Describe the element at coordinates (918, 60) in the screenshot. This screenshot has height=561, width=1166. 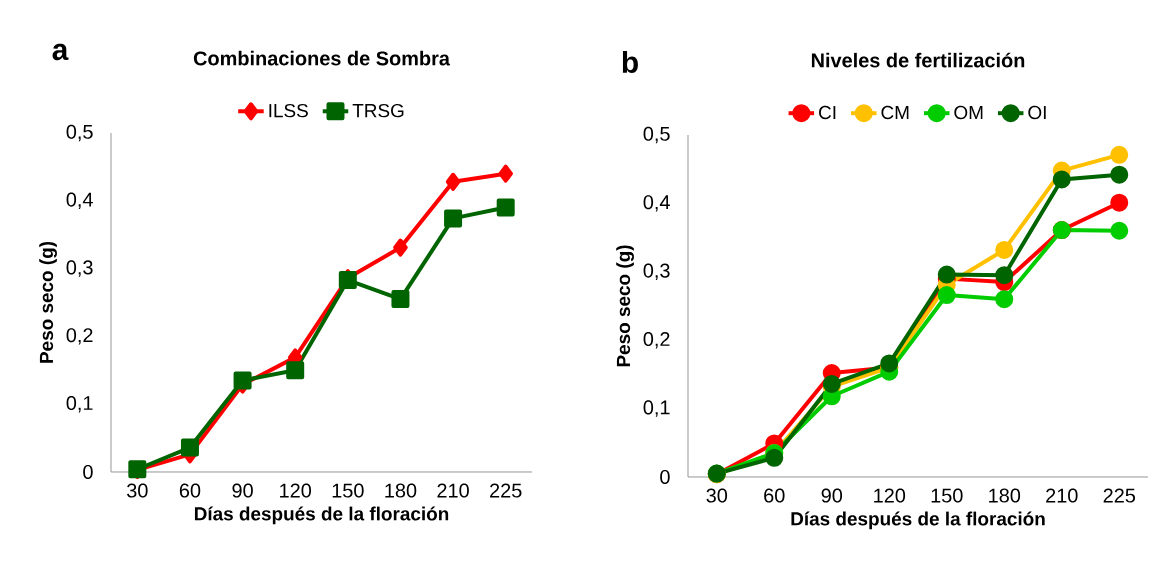
I see `chart-title: Niveles de fertilización` at that location.